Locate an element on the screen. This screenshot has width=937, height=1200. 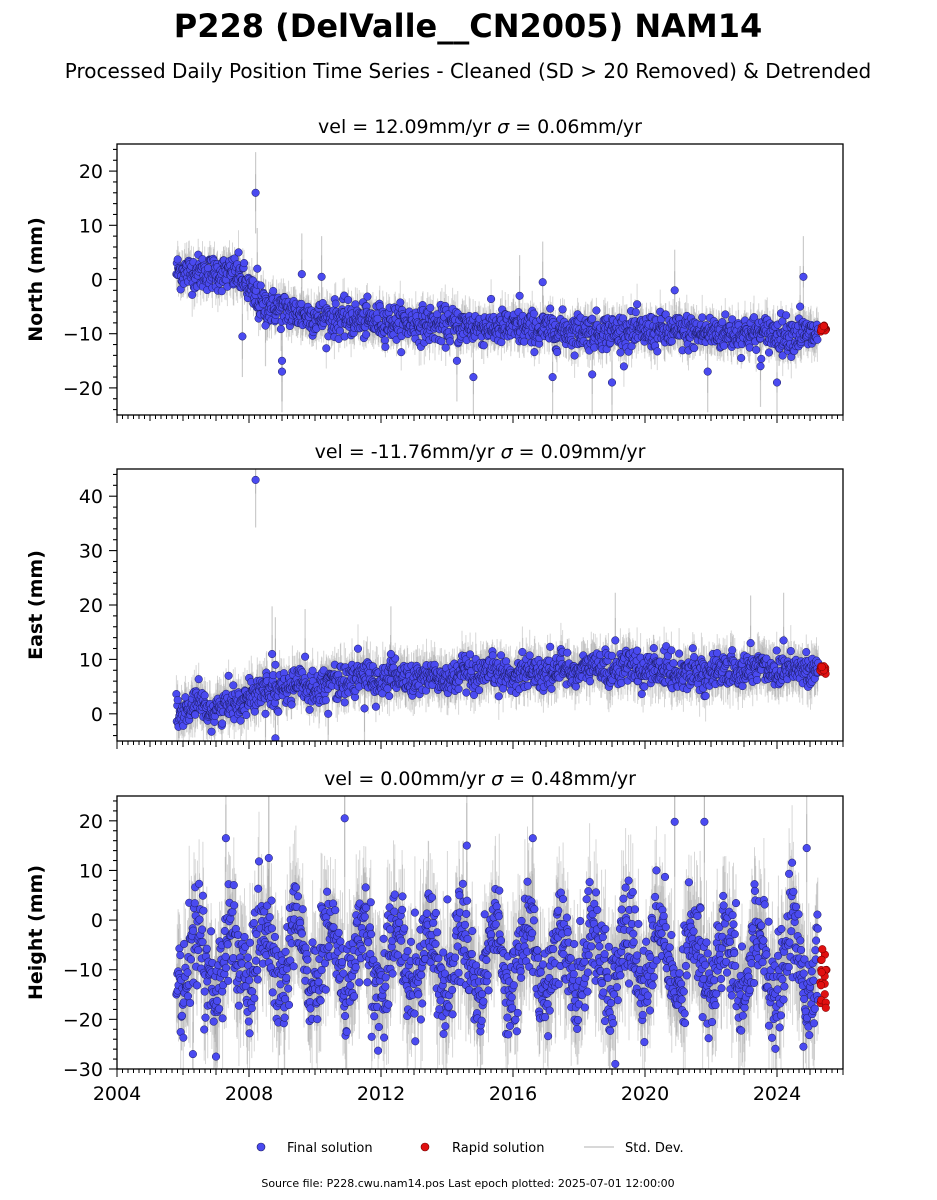
final-points-north is located at coordinates (497, 287).